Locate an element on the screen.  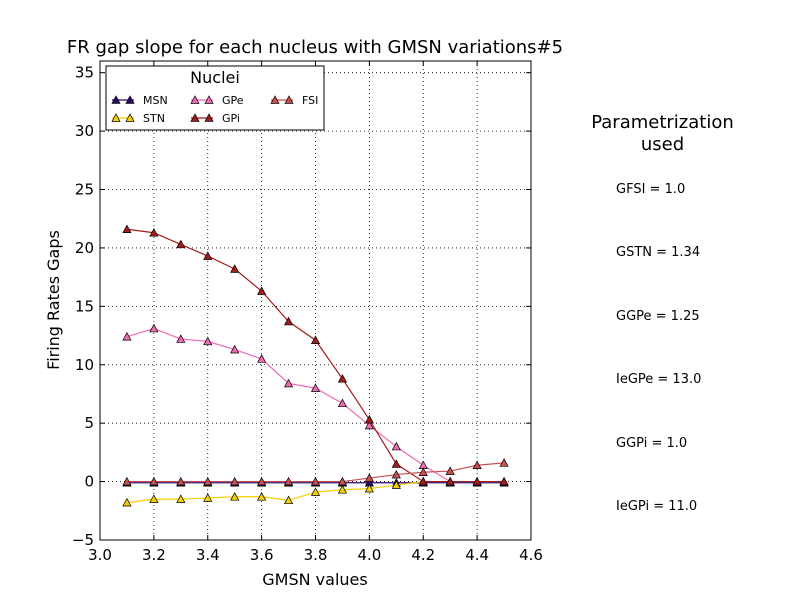
y-tick-label: 0 is located at coordinates (89, 482).